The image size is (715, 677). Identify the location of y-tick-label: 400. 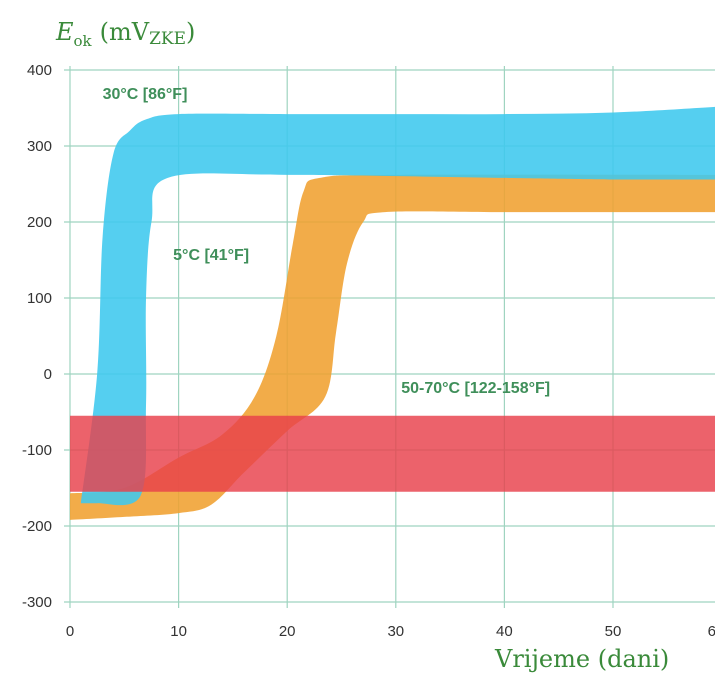
(39, 70).